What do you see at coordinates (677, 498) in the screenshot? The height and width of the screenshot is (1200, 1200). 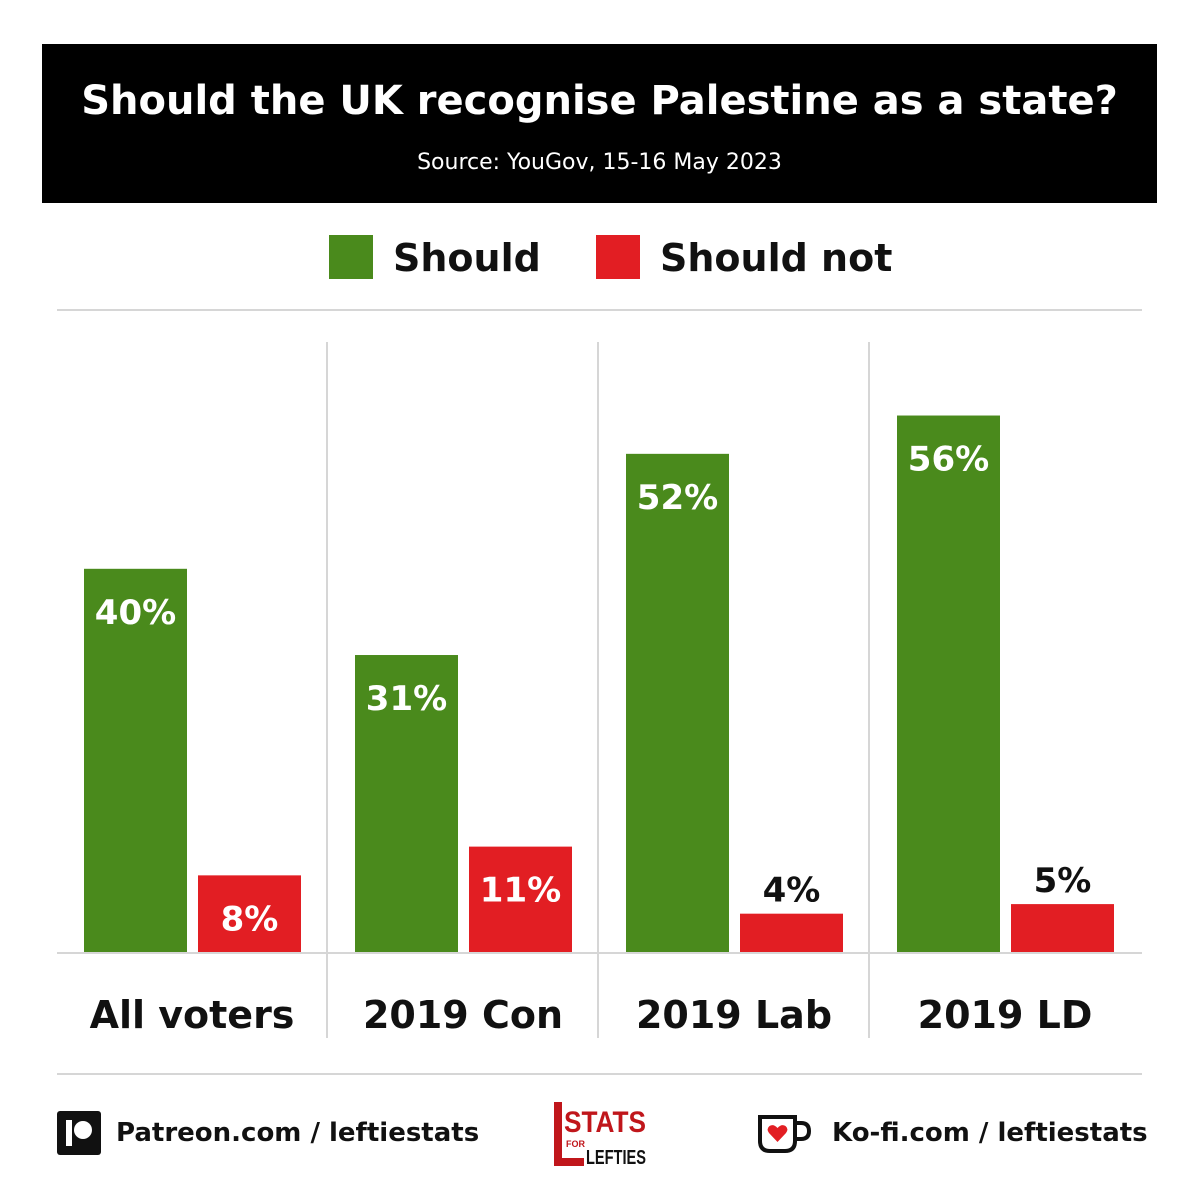 I see `data-label: 52%` at bounding box center [677, 498].